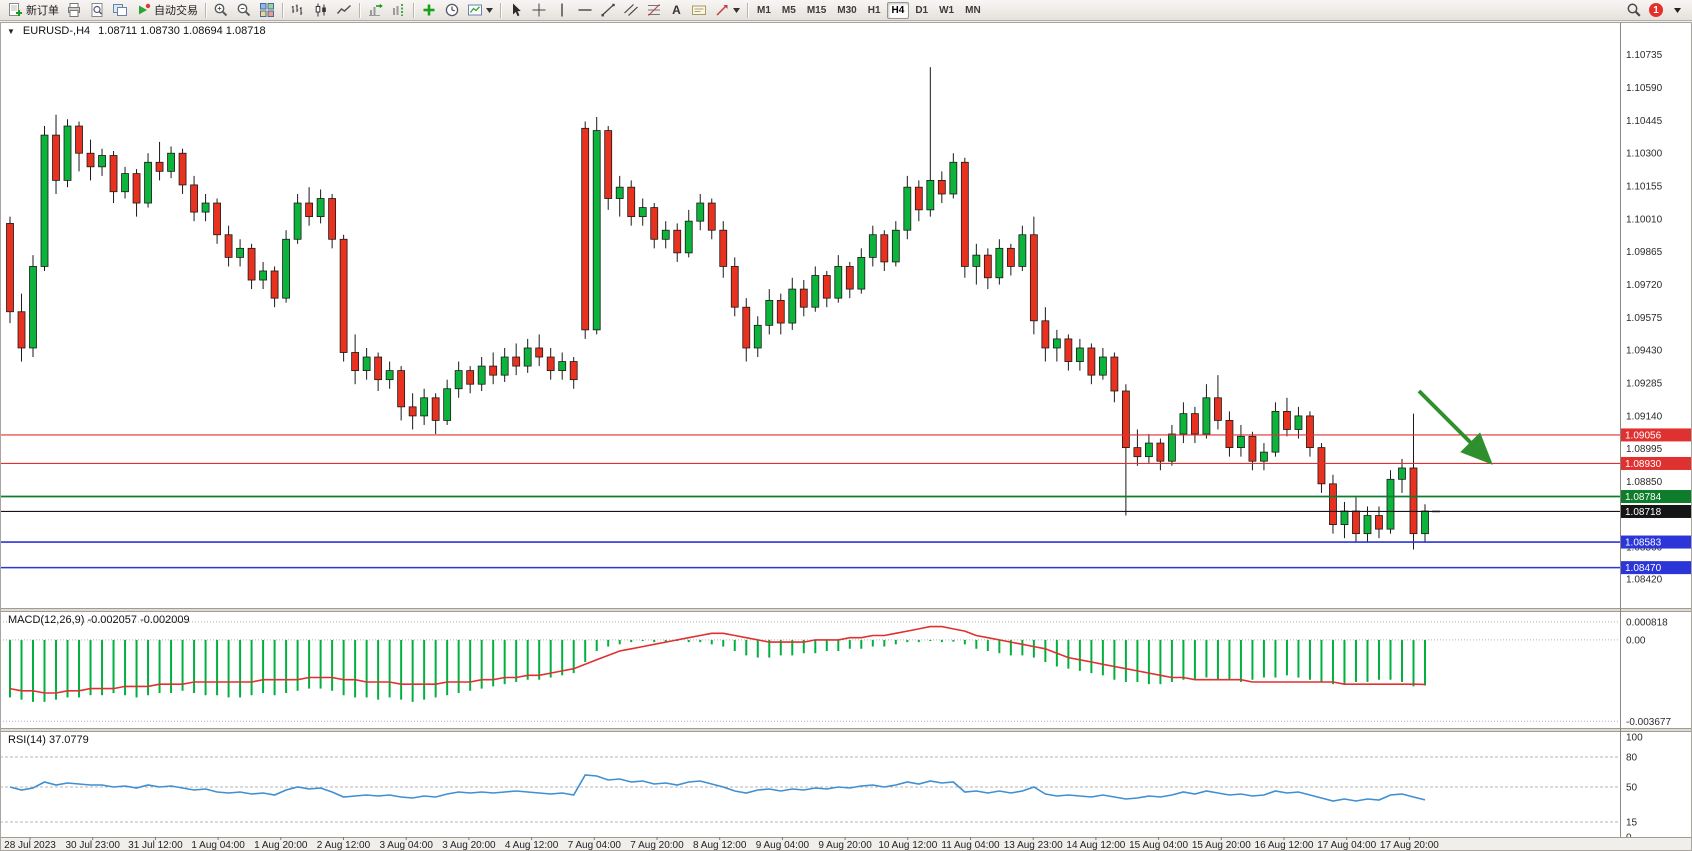  What do you see at coordinates (1346, 845) in the screenshot?
I see `svg-text: 17 Aug 04:00` at bounding box center [1346, 845].